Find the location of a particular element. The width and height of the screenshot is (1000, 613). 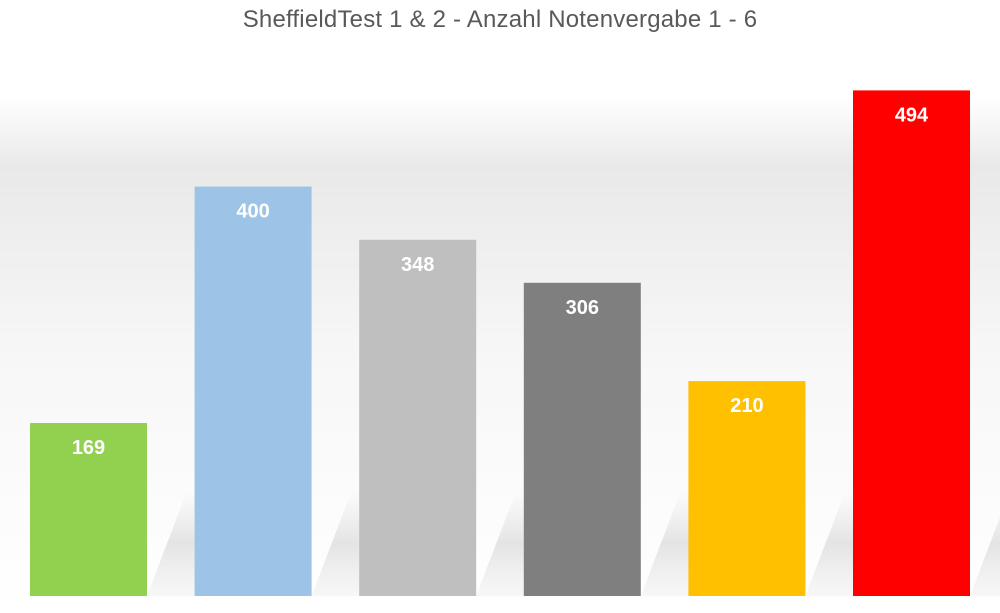

data-label: 306 is located at coordinates (582, 308).